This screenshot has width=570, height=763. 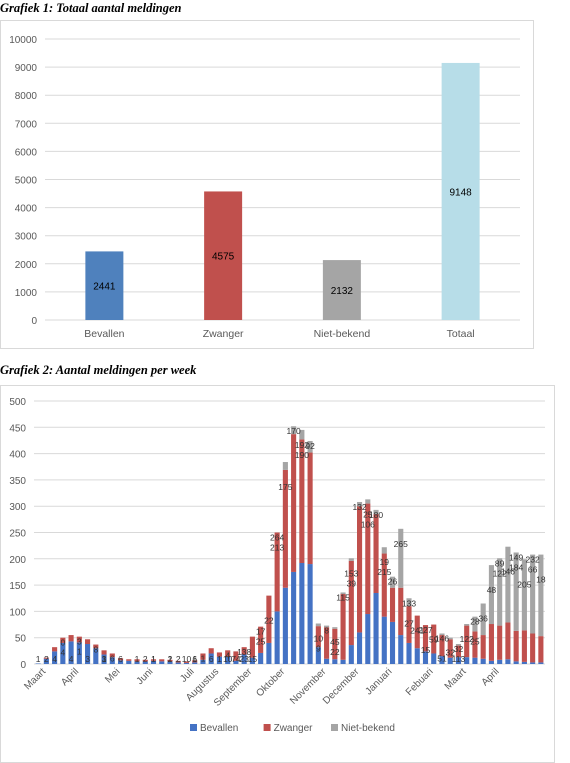 I want to click on chart2-x-tick-label: December, so click(x=341, y=686).